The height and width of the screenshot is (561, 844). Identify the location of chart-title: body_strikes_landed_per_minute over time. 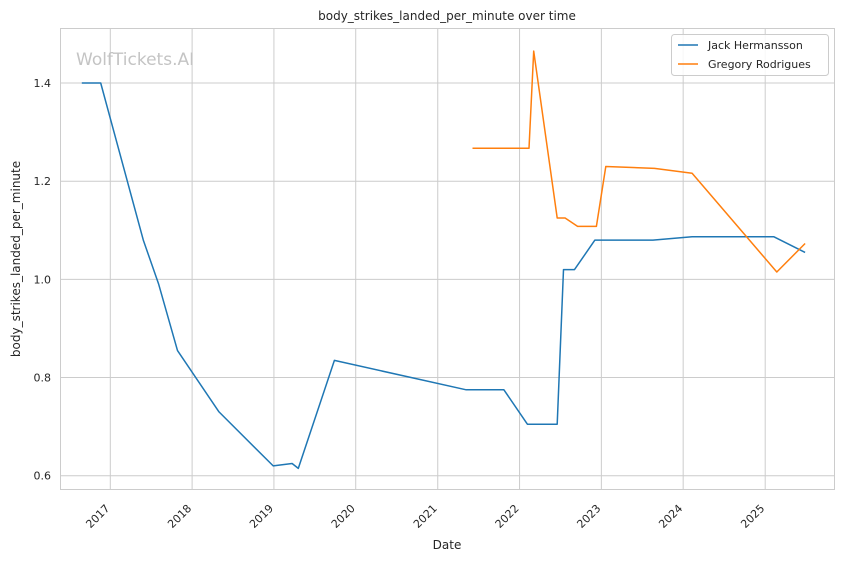
(447, 16).